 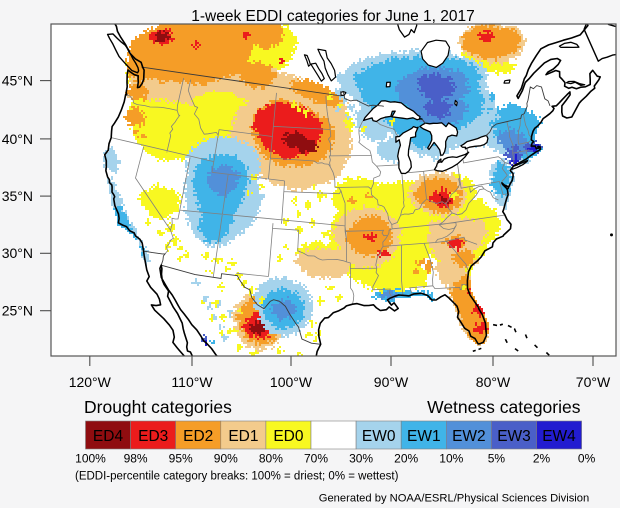 I want to click on svg-text: ED4, so click(x=108, y=436).